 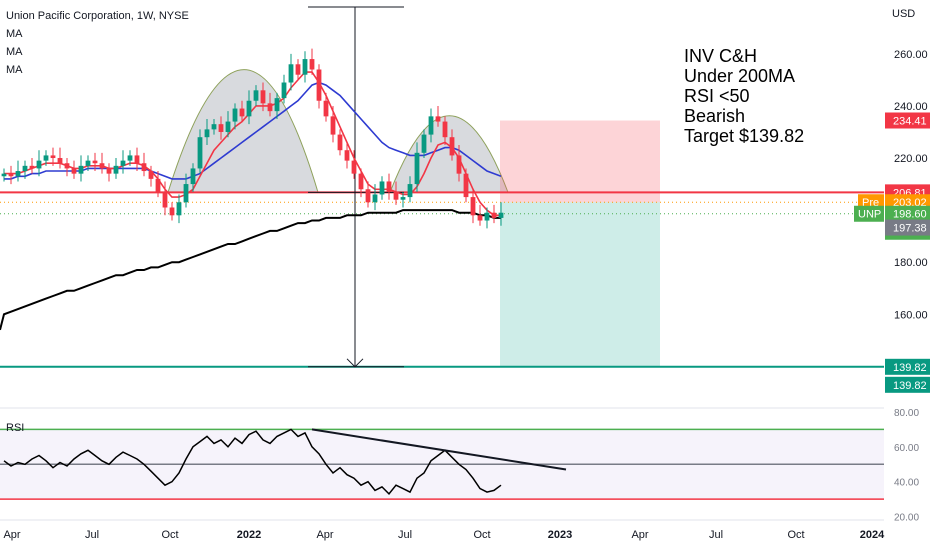 I want to click on indicator-ma-3: MA, so click(x=14, y=70).